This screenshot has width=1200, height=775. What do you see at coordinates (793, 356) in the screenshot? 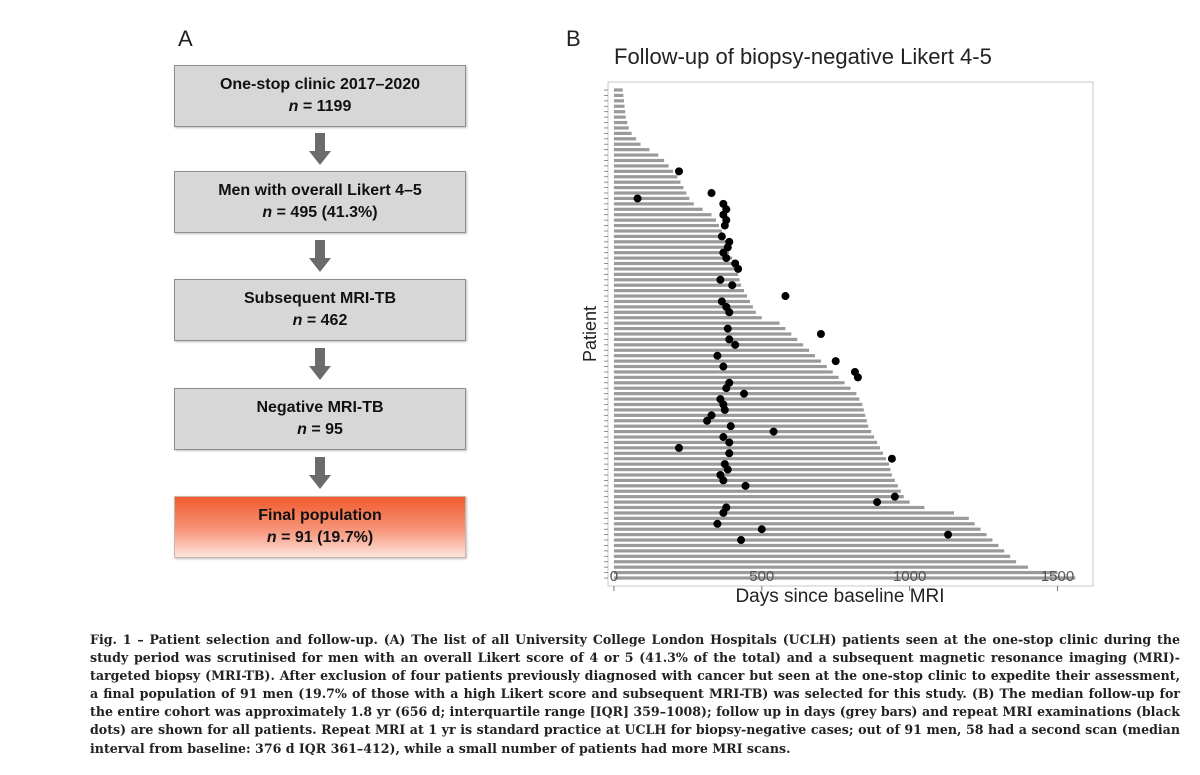
I see `dots-layer` at bounding box center [793, 356].